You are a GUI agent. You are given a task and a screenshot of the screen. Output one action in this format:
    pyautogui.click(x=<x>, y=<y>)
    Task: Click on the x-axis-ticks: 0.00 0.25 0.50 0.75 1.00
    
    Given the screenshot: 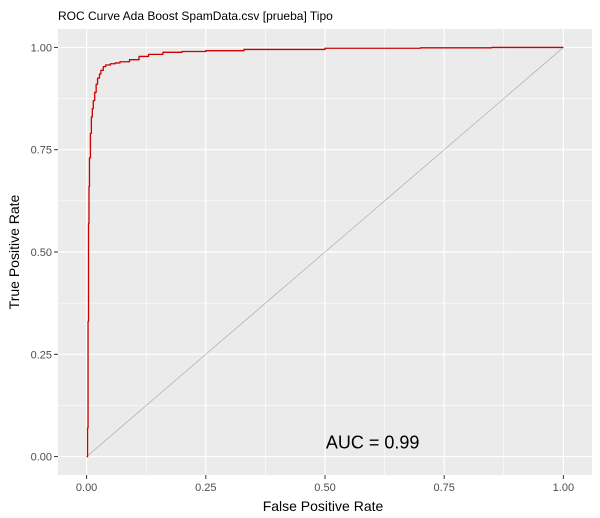 What is the action you would take?
    pyautogui.click(x=325, y=484)
    